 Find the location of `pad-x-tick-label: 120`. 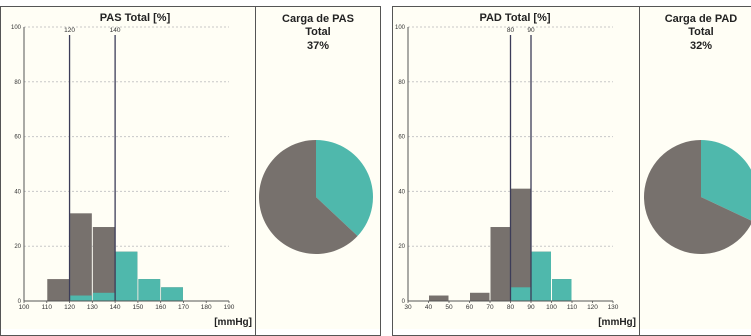

pad-x-tick-label: 120 is located at coordinates (592, 307).